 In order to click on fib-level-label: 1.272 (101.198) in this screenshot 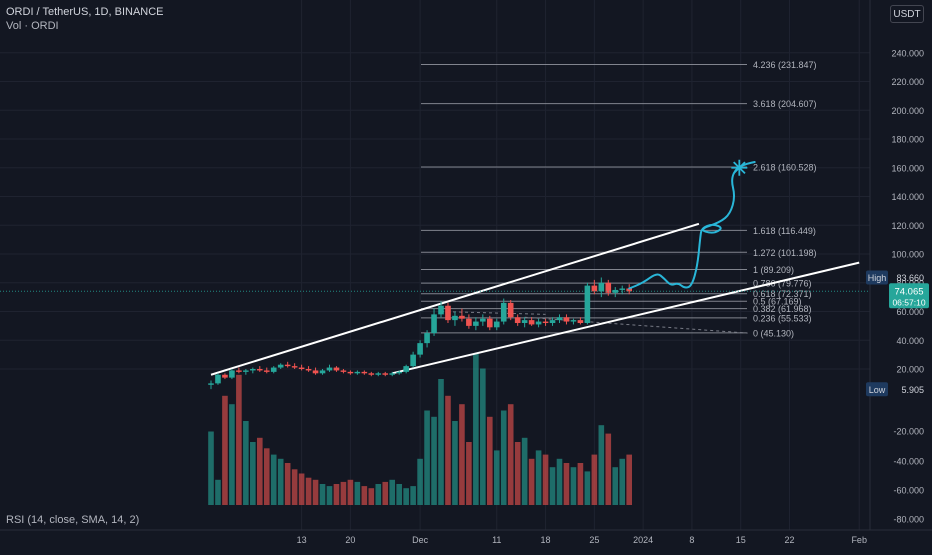, I will do `click(785, 253)`.